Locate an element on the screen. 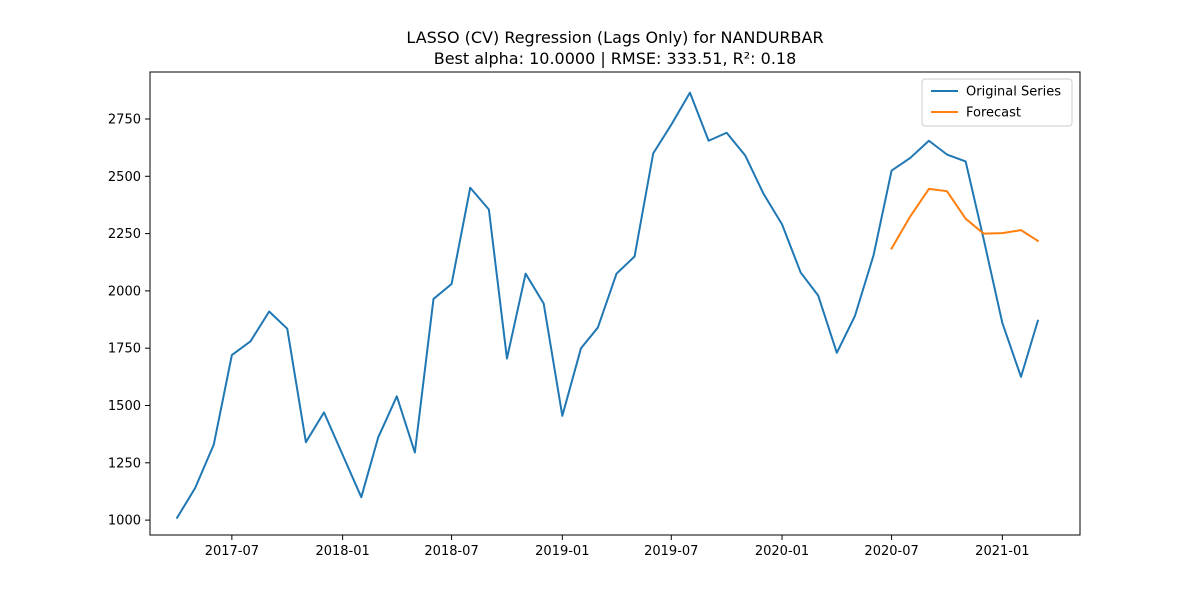 The height and width of the screenshot is (604, 1200). x-tick-label: 2020-07 is located at coordinates (891, 551).